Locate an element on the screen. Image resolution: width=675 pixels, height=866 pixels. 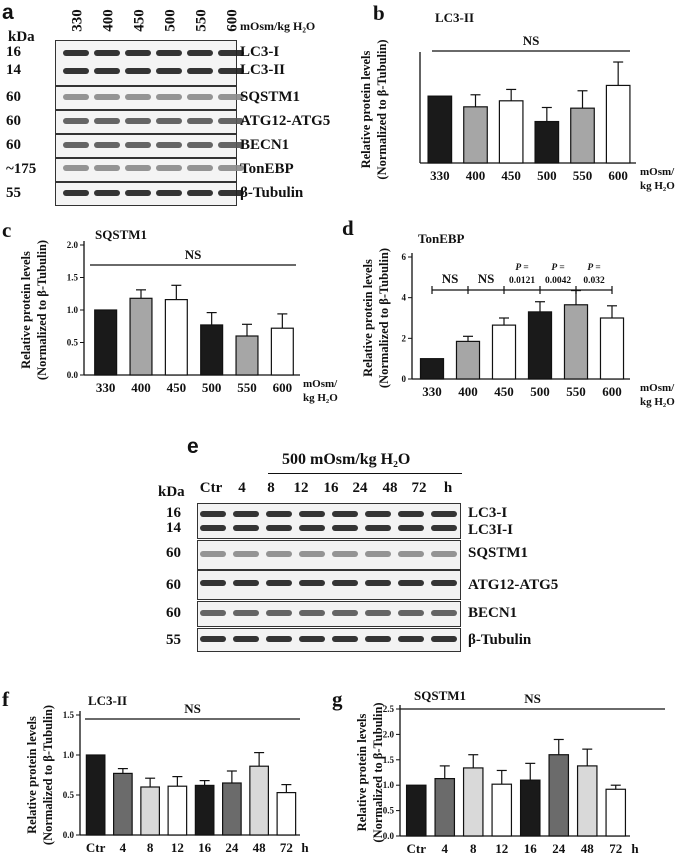
p-value-number: 0.0042 is located at coordinates (558, 281).